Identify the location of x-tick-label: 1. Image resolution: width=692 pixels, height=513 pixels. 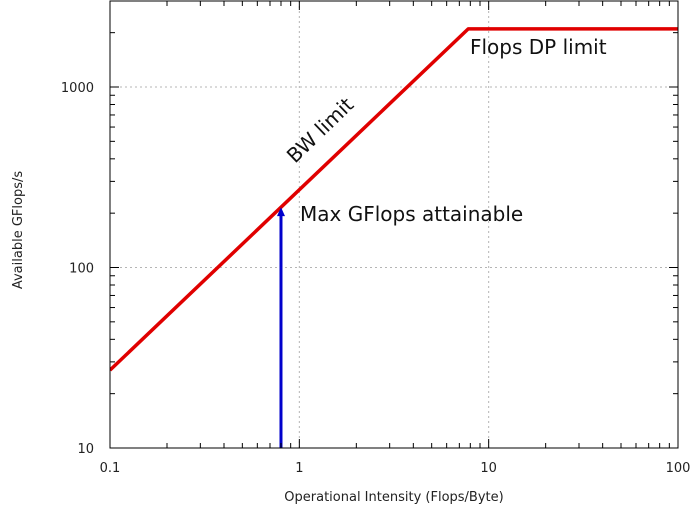
(299, 468).